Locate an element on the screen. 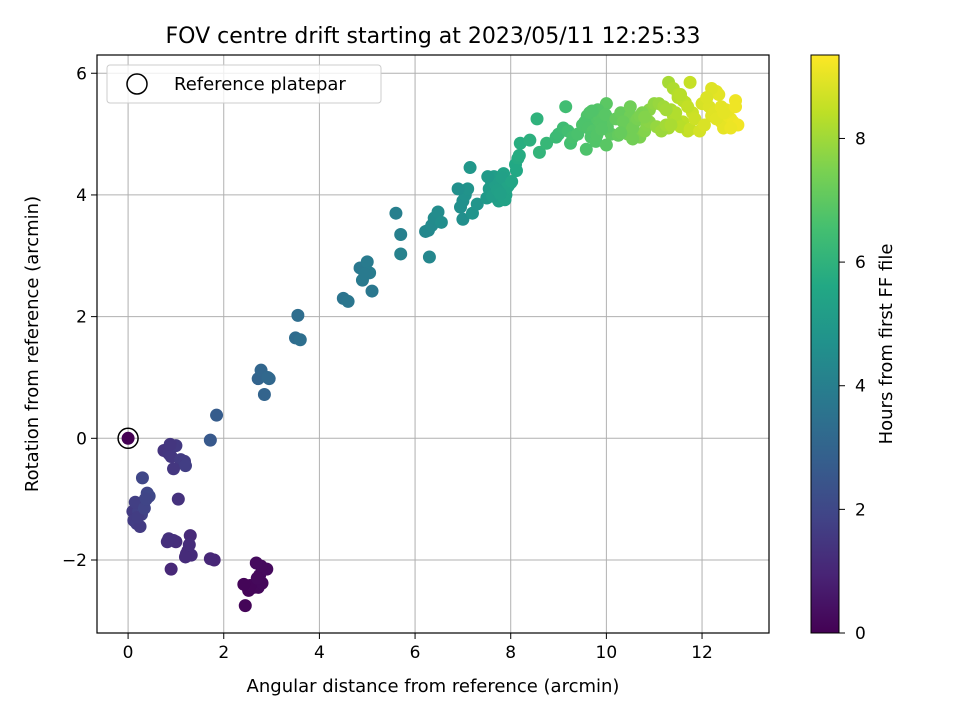  x-tick-label: 8 is located at coordinates (510, 653).